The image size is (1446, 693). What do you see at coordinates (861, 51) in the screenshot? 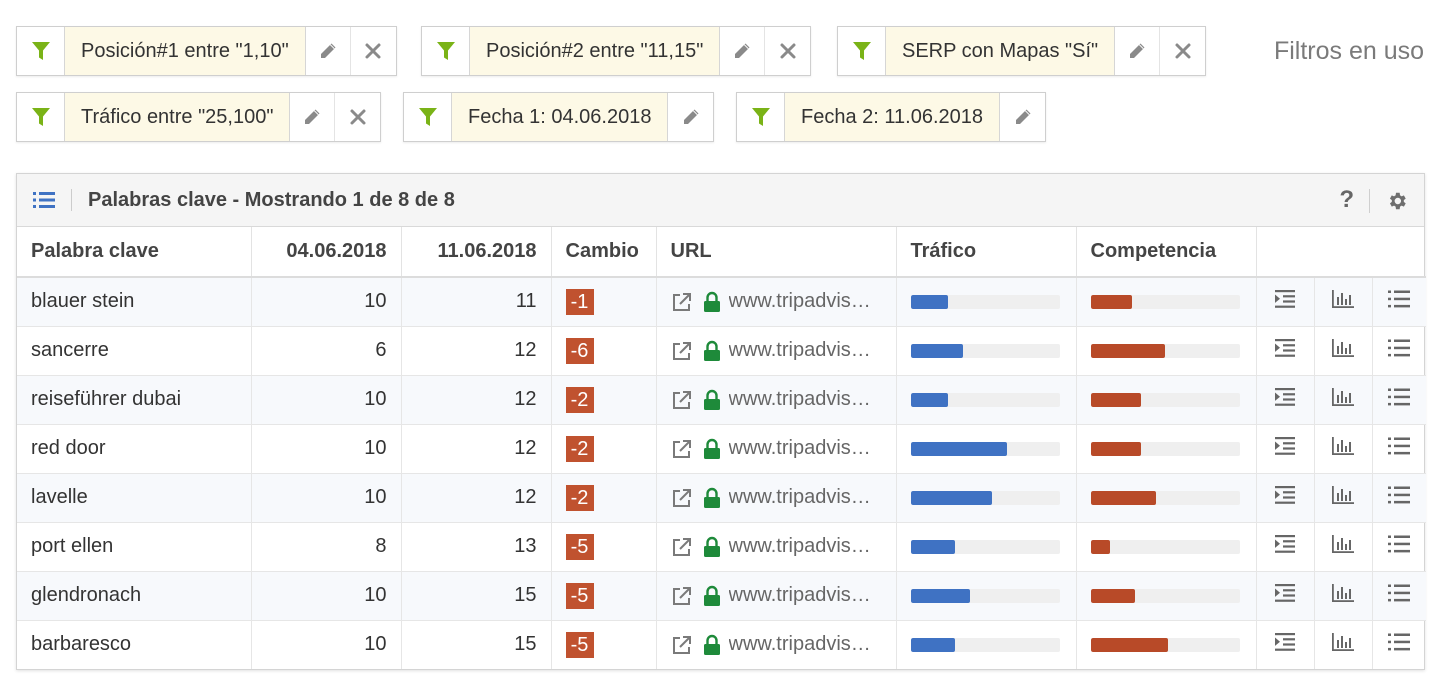
I see `funnel-icon` at bounding box center [861, 51].